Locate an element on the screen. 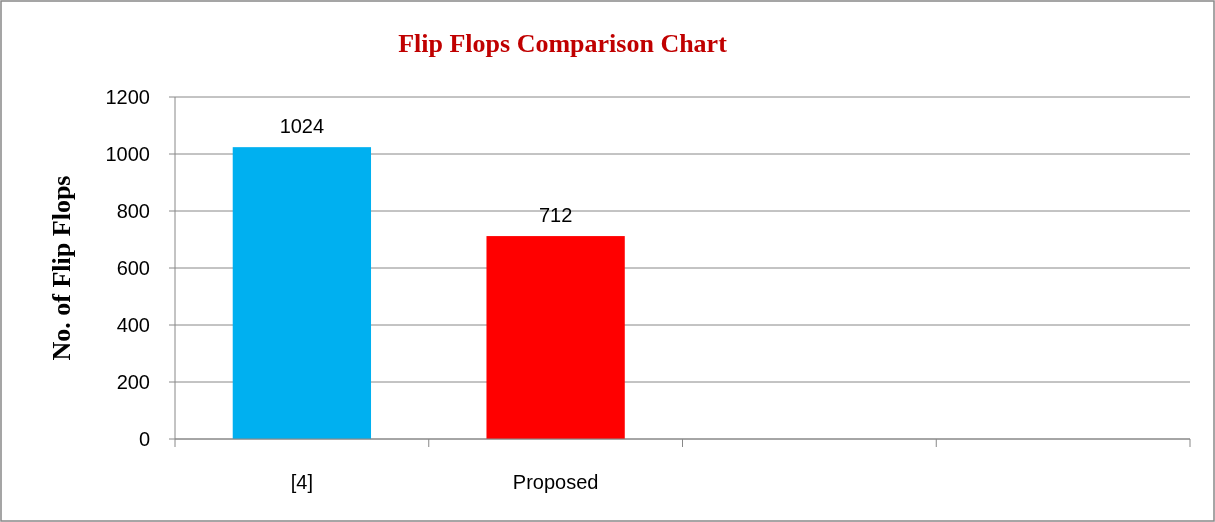 The image size is (1215, 522). y-tick-label: 1000 is located at coordinates (127, 154).